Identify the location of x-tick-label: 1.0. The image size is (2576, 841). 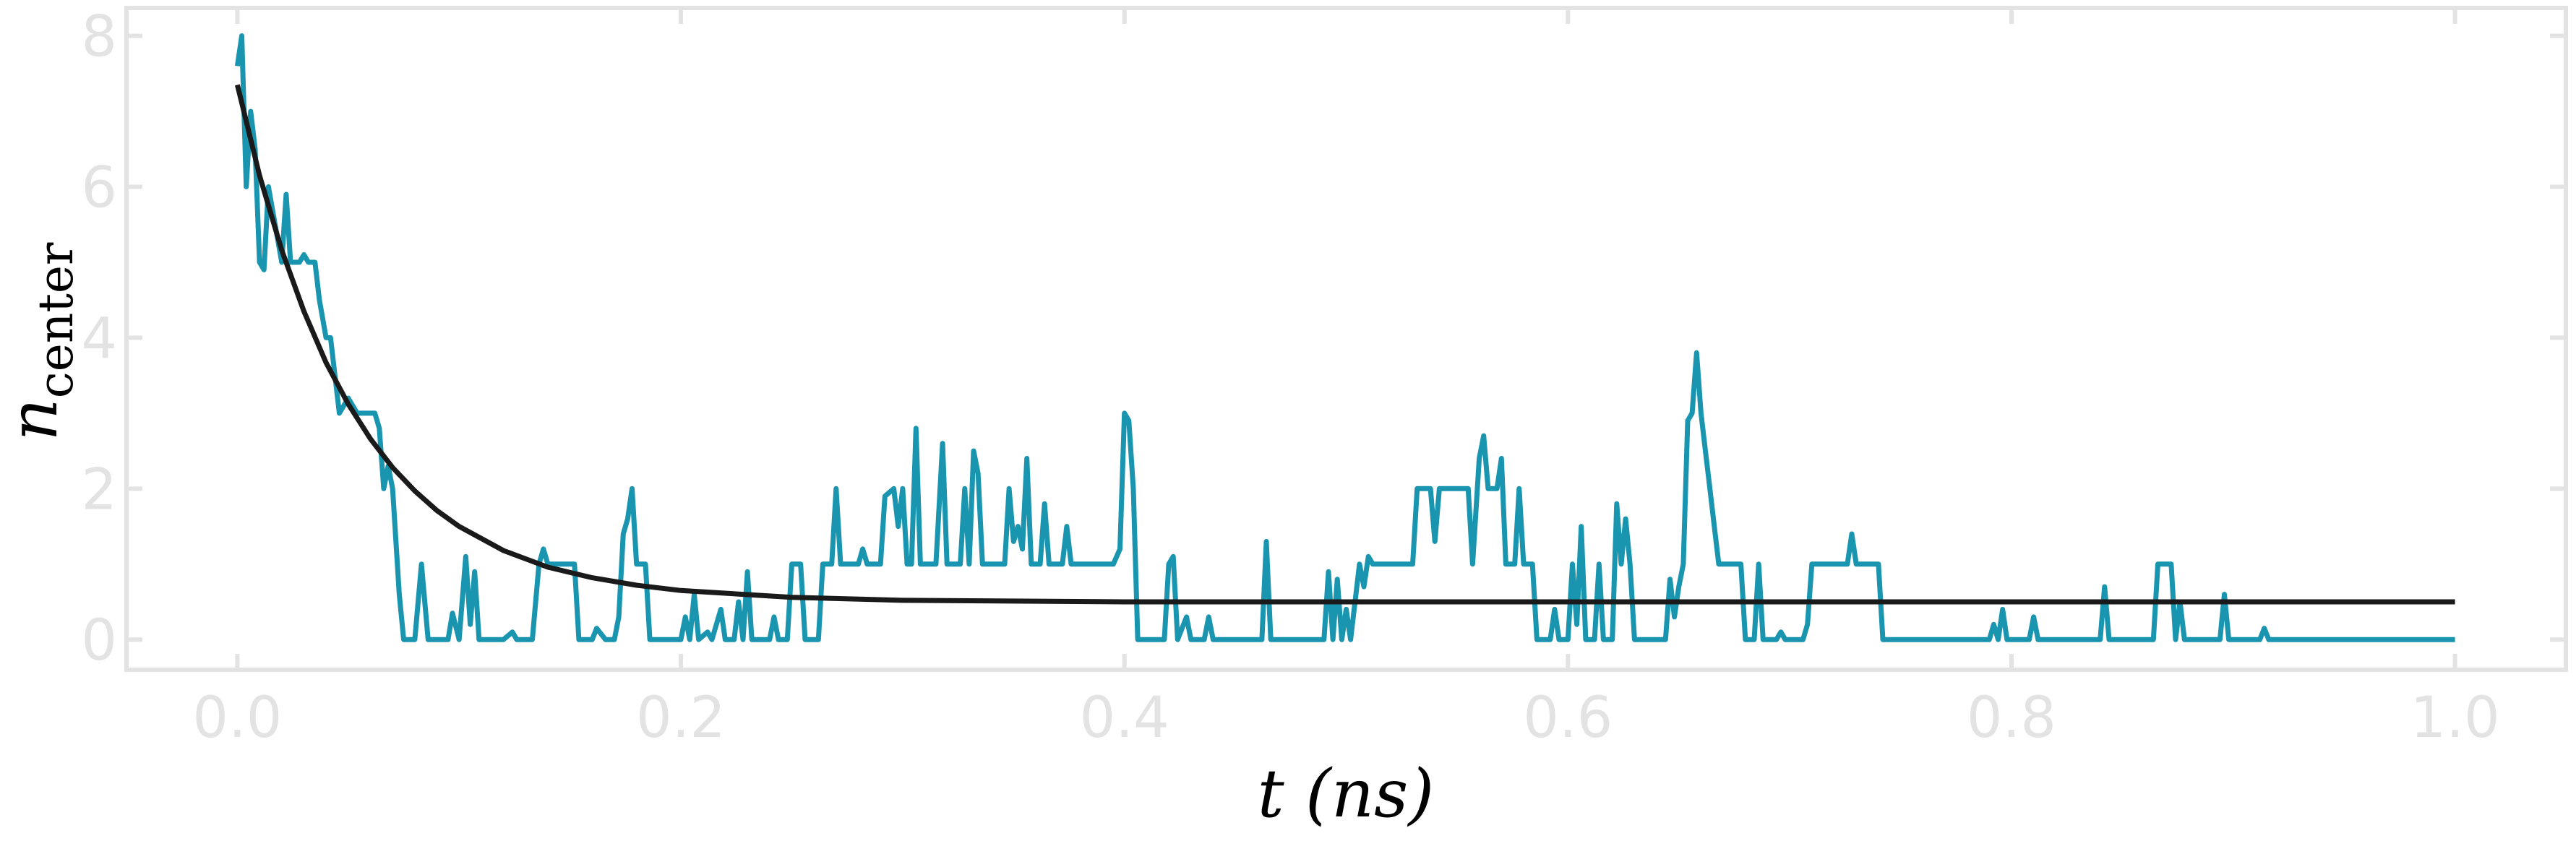
(2455, 718).